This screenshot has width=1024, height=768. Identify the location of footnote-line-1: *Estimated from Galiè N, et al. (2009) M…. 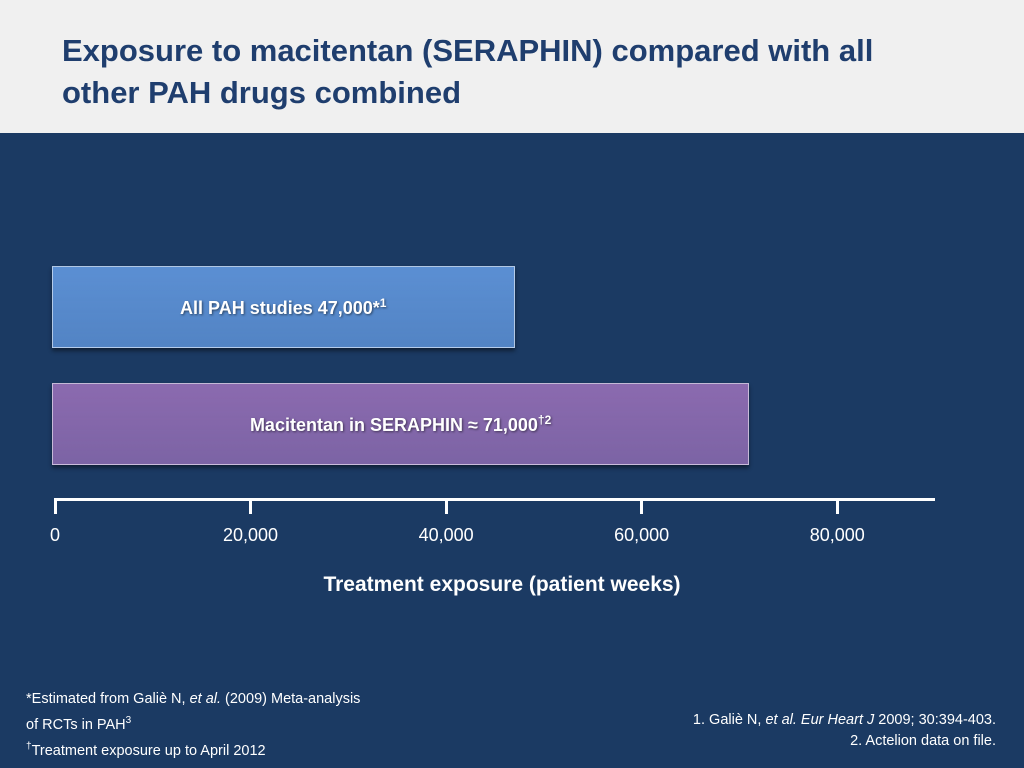
(193, 699).